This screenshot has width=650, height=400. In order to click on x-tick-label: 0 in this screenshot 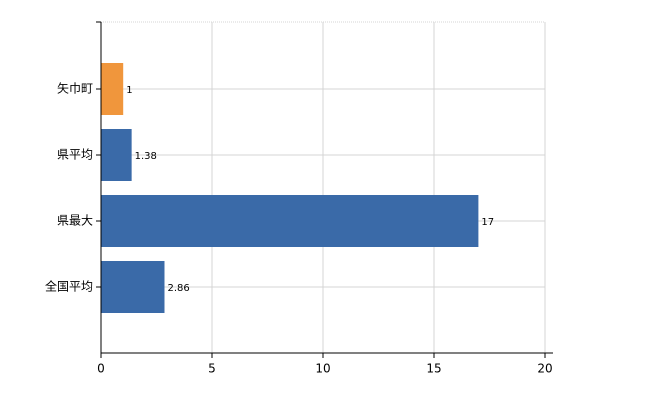, I will do `click(101, 369)`.